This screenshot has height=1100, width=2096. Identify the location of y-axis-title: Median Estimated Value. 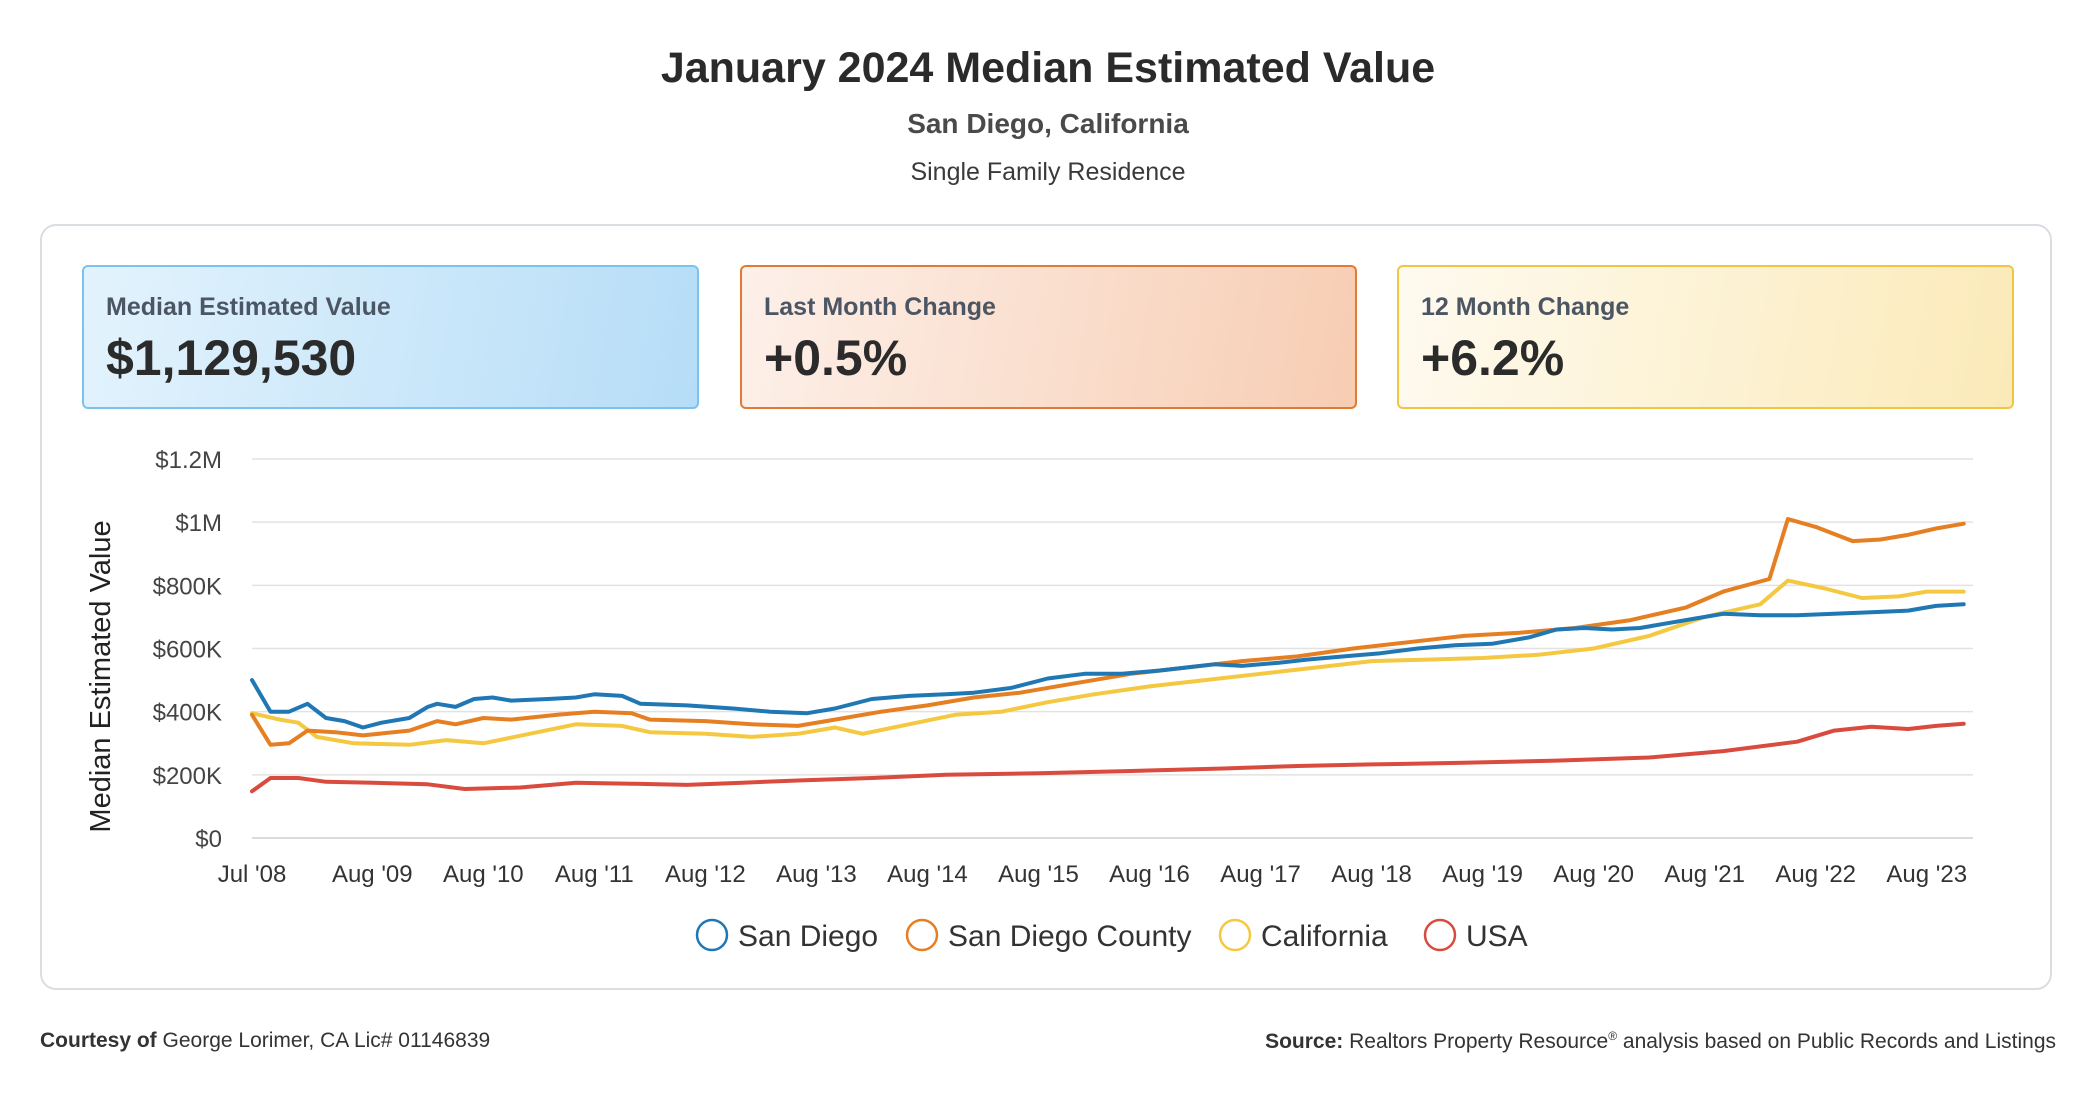
(101, 676).